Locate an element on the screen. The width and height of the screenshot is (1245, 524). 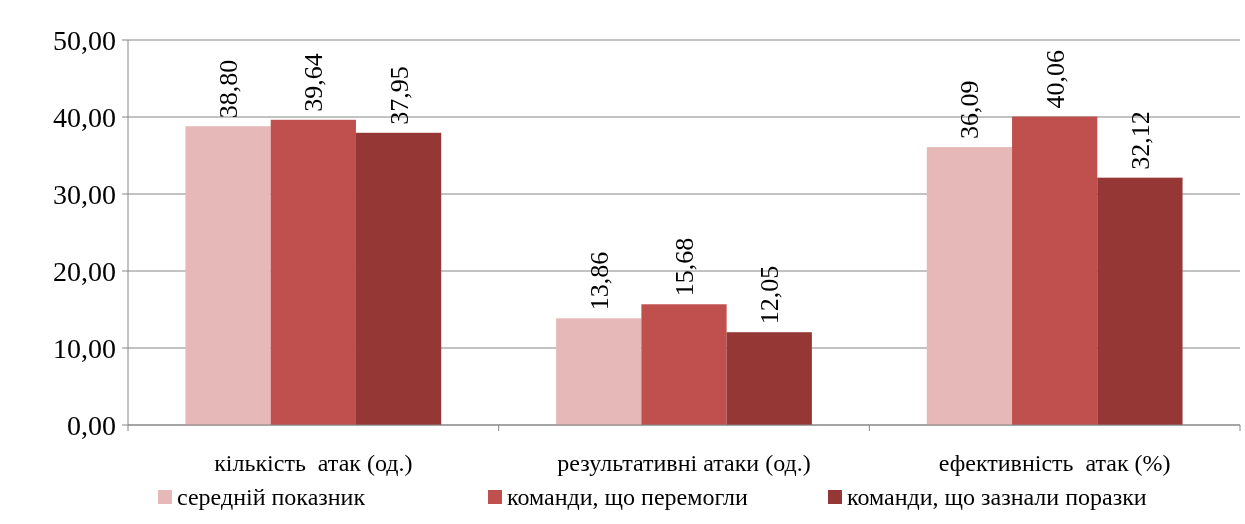
x-tick-label: результативні атаки (од.) is located at coordinates (684, 463).